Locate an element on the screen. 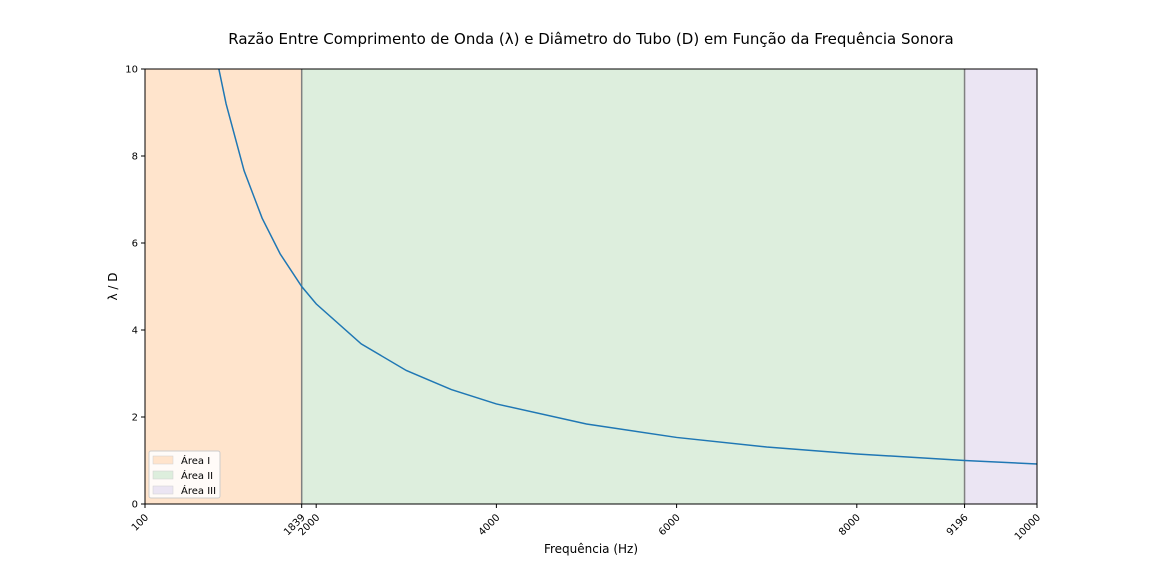 This screenshot has width=1152, height=576. y-tick-label: 8 is located at coordinates (135, 157).